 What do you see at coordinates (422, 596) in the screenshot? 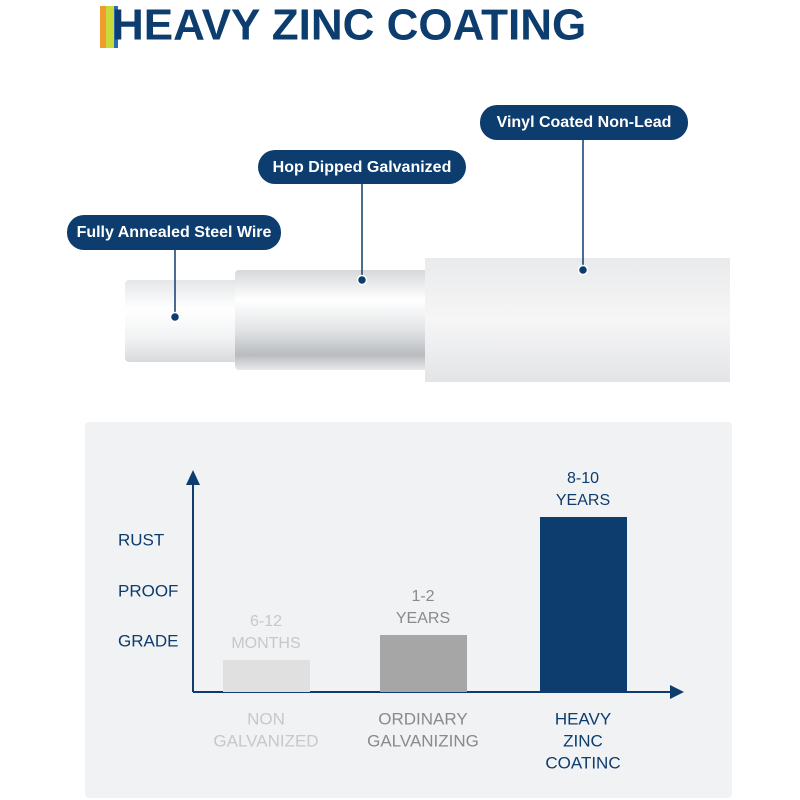
I see `bar-value-label: 1-2` at bounding box center [422, 596].